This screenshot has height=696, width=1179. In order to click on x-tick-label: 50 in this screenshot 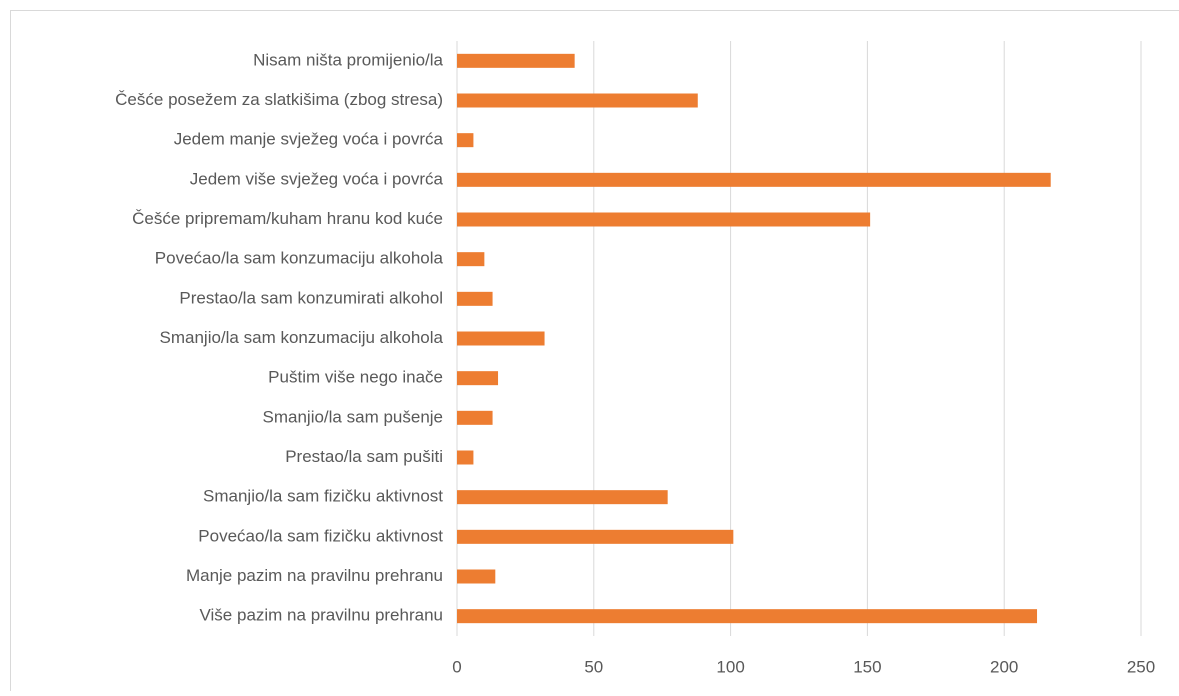, I will do `click(593, 666)`.